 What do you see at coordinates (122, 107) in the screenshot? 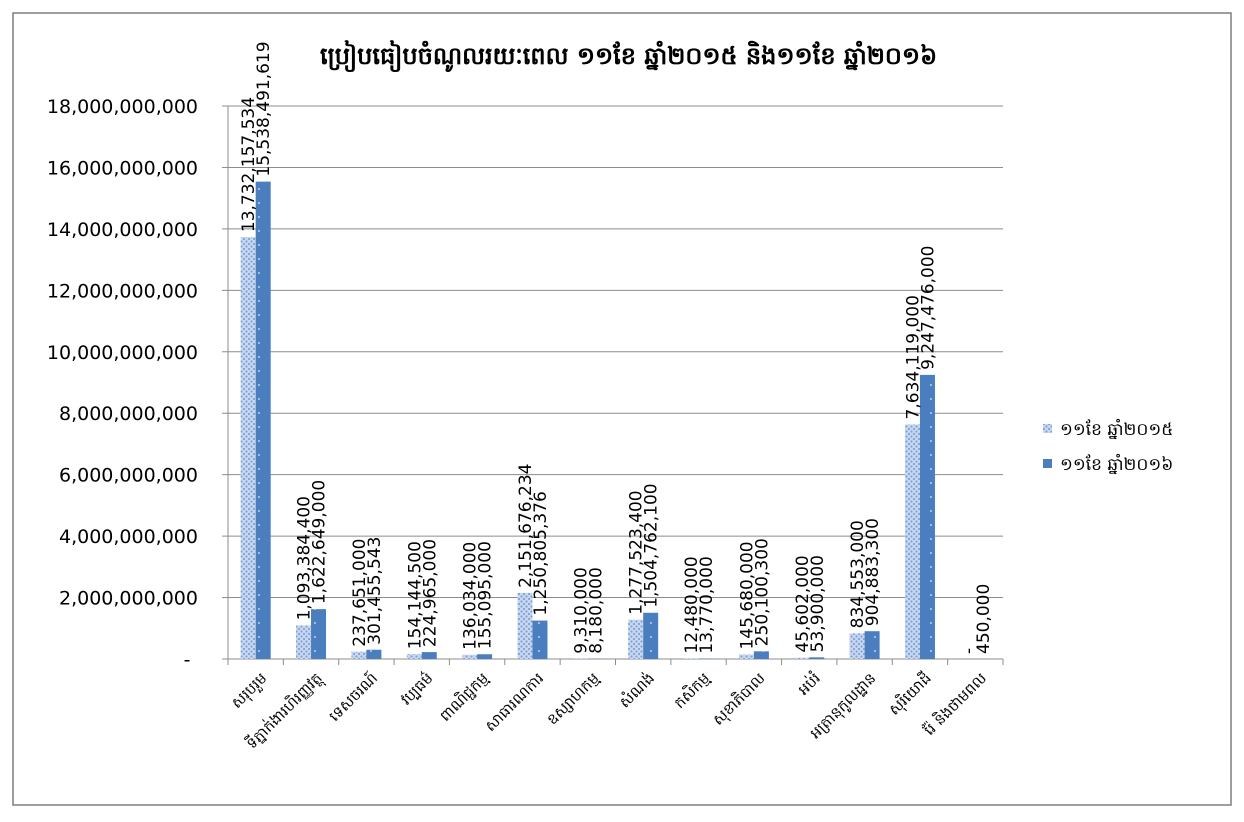
I see `y-tick-label: 18,000,000,000` at bounding box center [122, 107].